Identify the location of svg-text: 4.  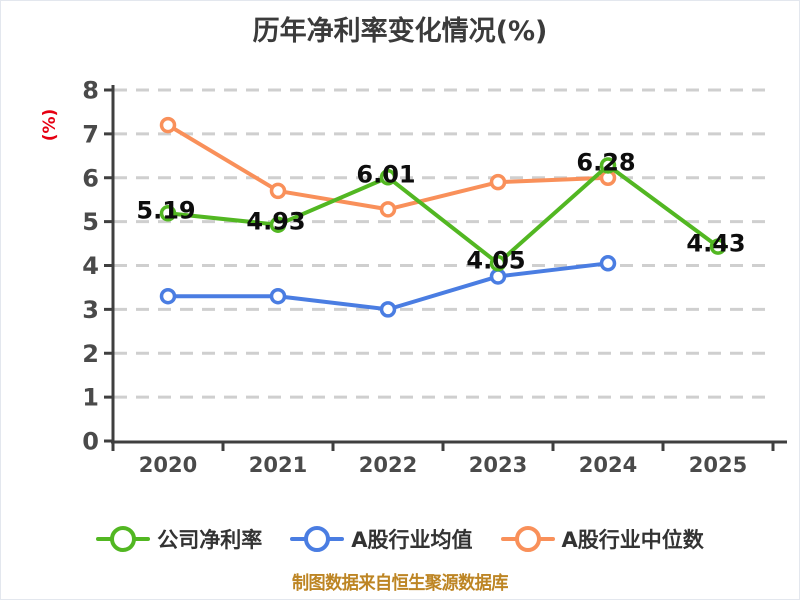
(90, 266).